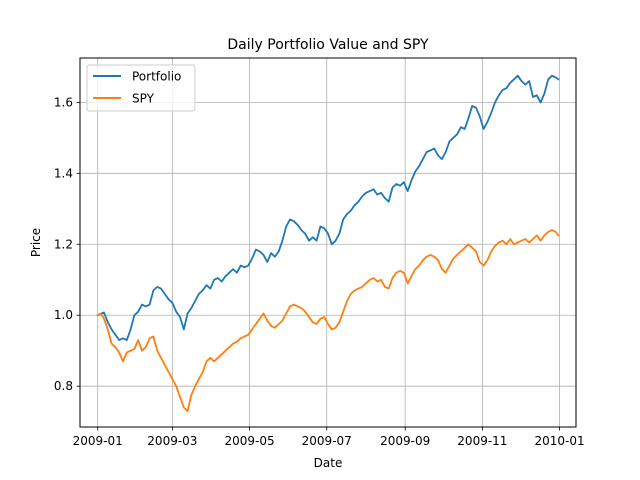  What do you see at coordinates (63, 102) in the screenshot?
I see `y-tick-label: 1.6` at bounding box center [63, 102].